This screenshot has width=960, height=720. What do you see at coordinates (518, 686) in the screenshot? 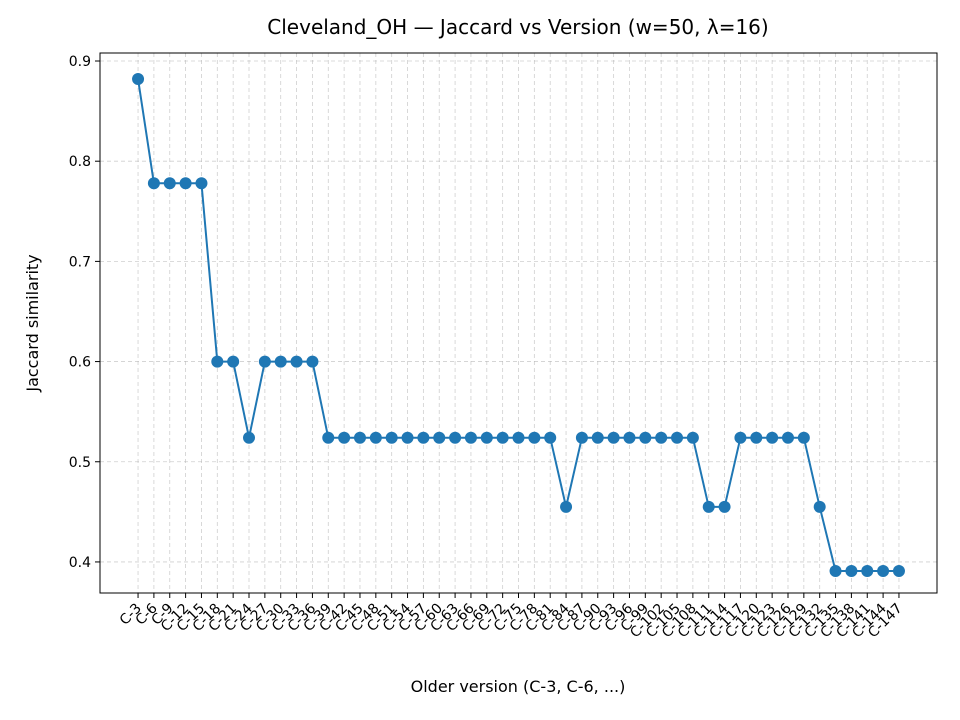
I see `x-axis-label: Older version (C-3, C-6, ...)` at bounding box center [518, 686].